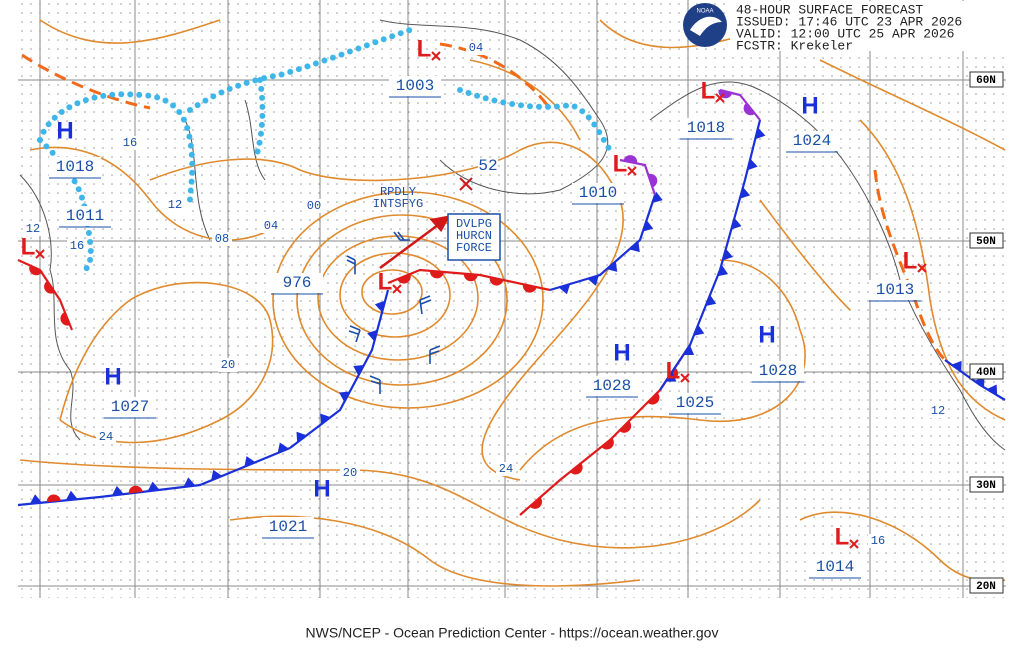 The width and height of the screenshot is (1024, 657). I want to click on label-strip, so click(512, 610).